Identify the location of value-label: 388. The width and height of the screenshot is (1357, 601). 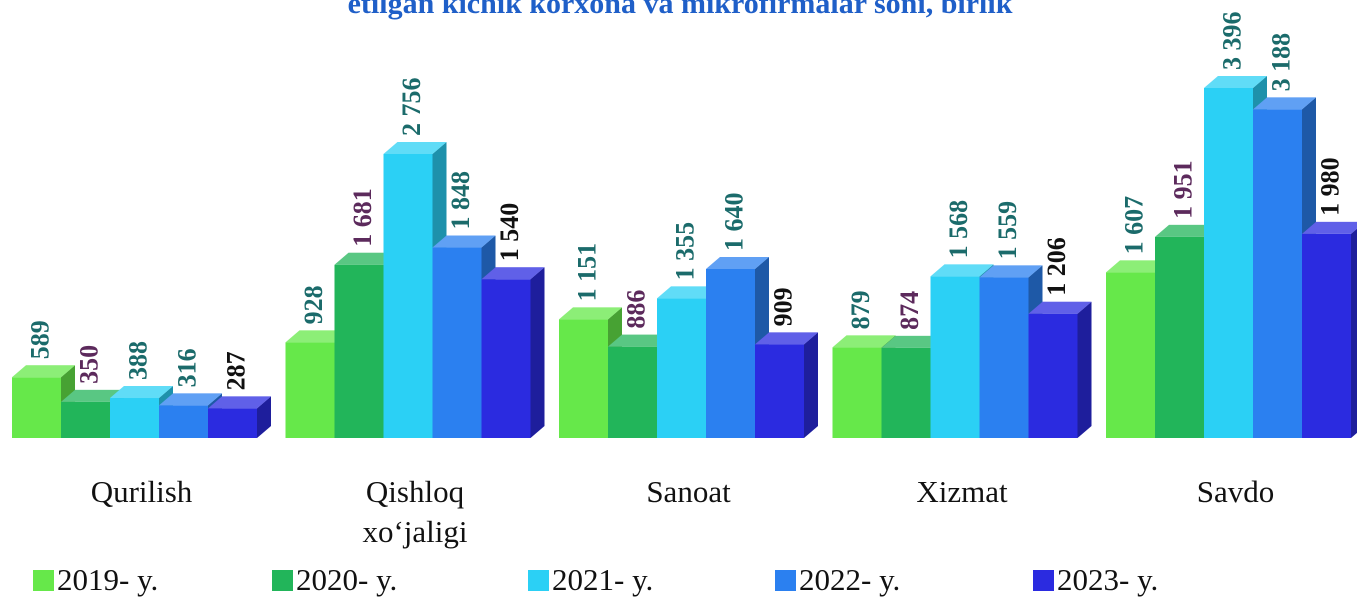
(137, 360).